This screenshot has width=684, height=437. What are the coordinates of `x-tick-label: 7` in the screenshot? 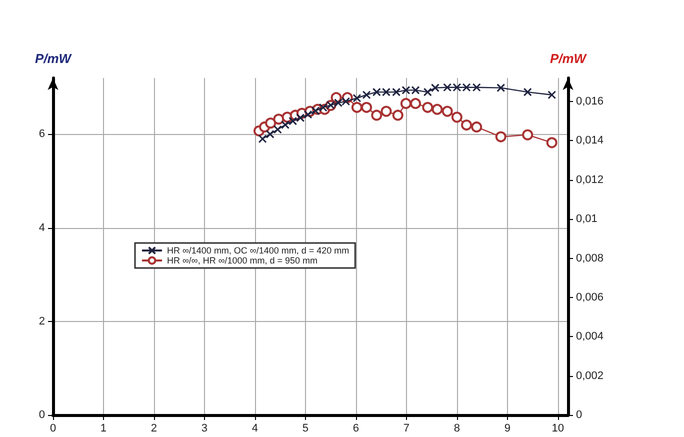 It's located at (406, 428).